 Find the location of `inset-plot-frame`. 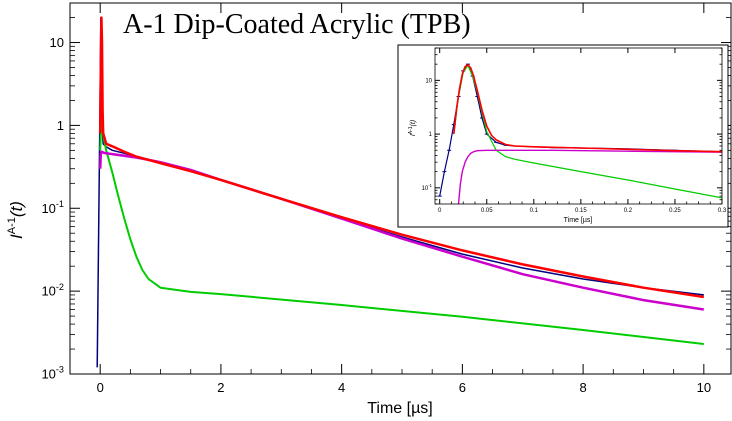

inset-plot-frame is located at coordinates (578, 126).